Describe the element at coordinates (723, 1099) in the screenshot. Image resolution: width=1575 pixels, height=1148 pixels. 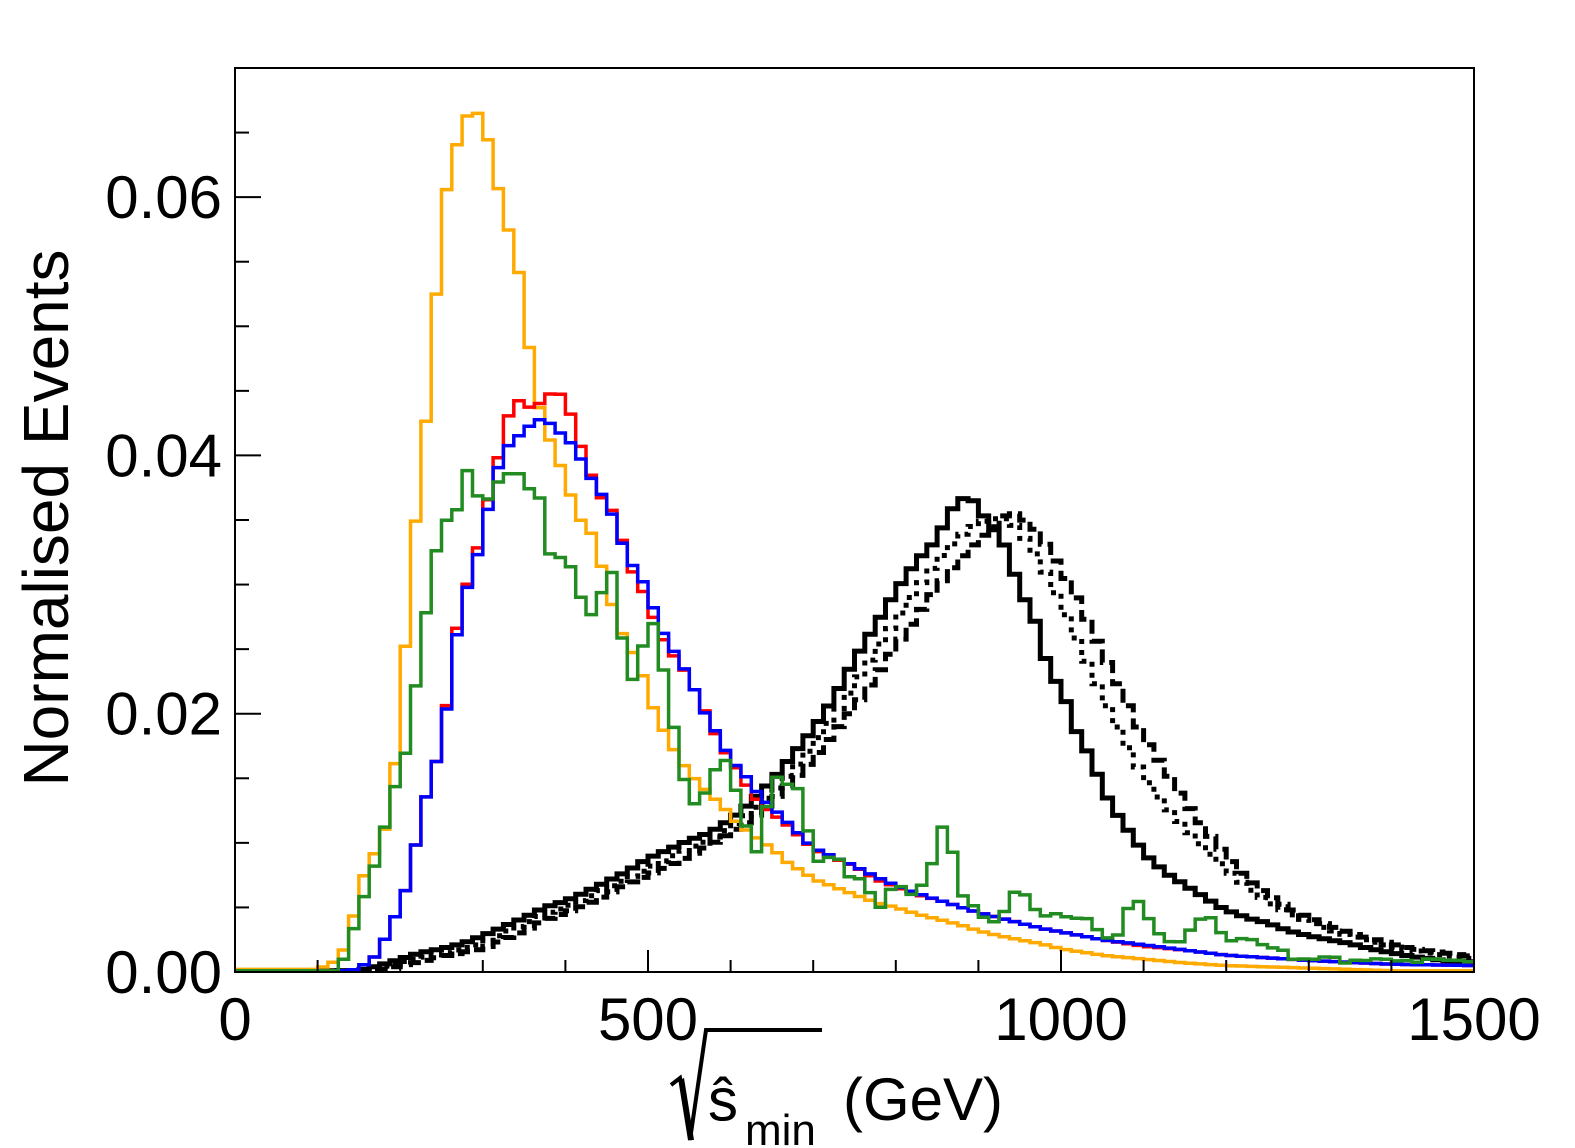
I see `x-axis-label-symbol: ŝ` at that location.